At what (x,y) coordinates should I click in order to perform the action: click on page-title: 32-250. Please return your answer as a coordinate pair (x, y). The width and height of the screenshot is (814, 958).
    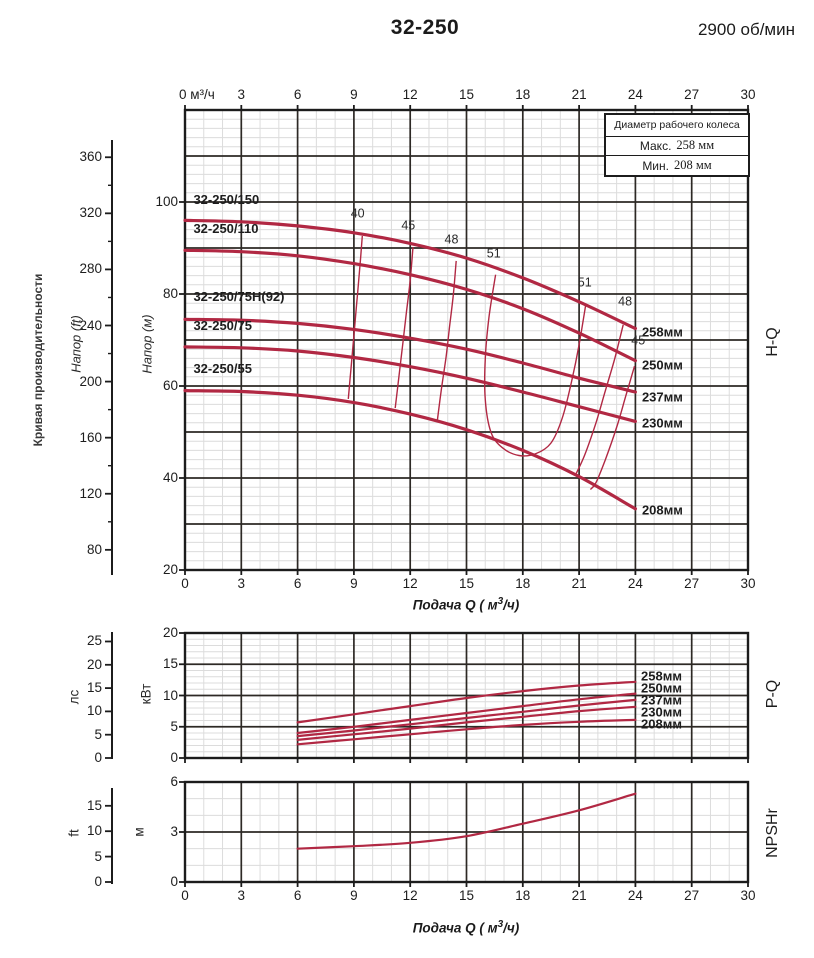
    Looking at the image, I should click on (425, 27).